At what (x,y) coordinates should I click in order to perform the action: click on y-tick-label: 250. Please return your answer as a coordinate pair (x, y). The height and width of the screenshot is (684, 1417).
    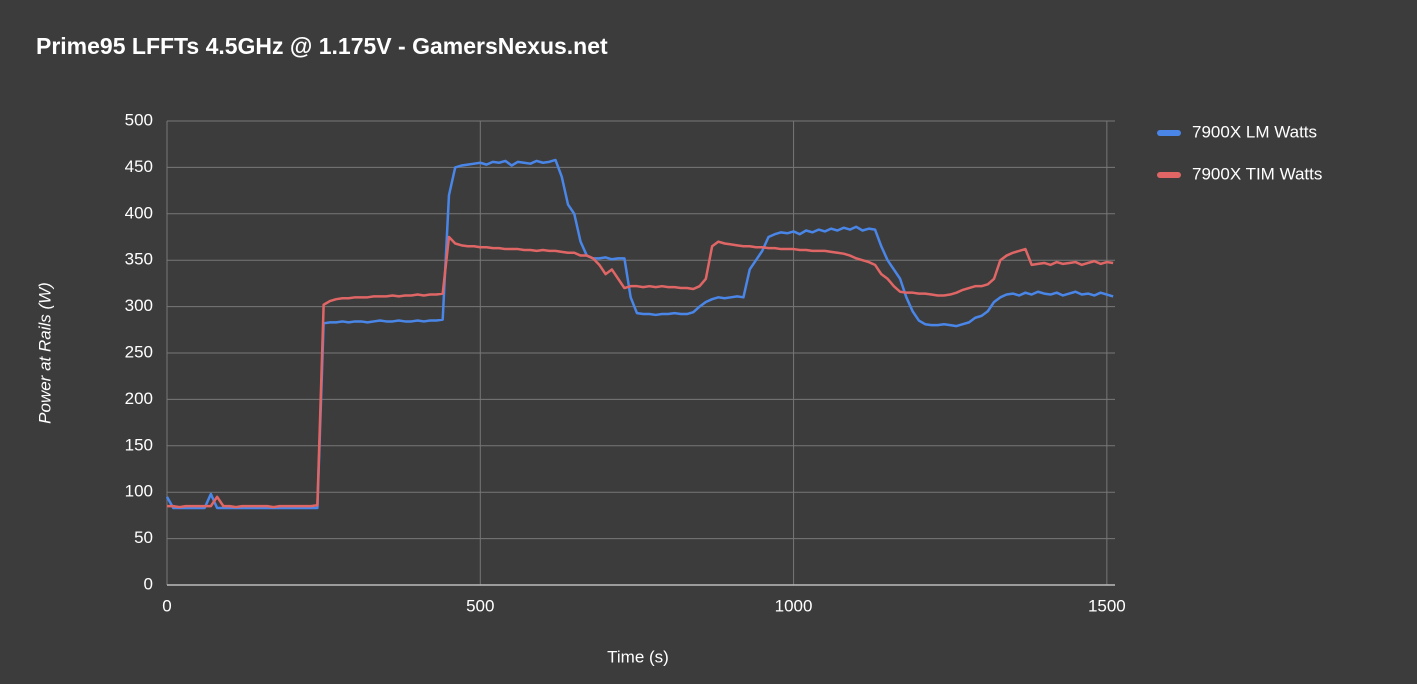
    Looking at the image, I should click on (139, 351).